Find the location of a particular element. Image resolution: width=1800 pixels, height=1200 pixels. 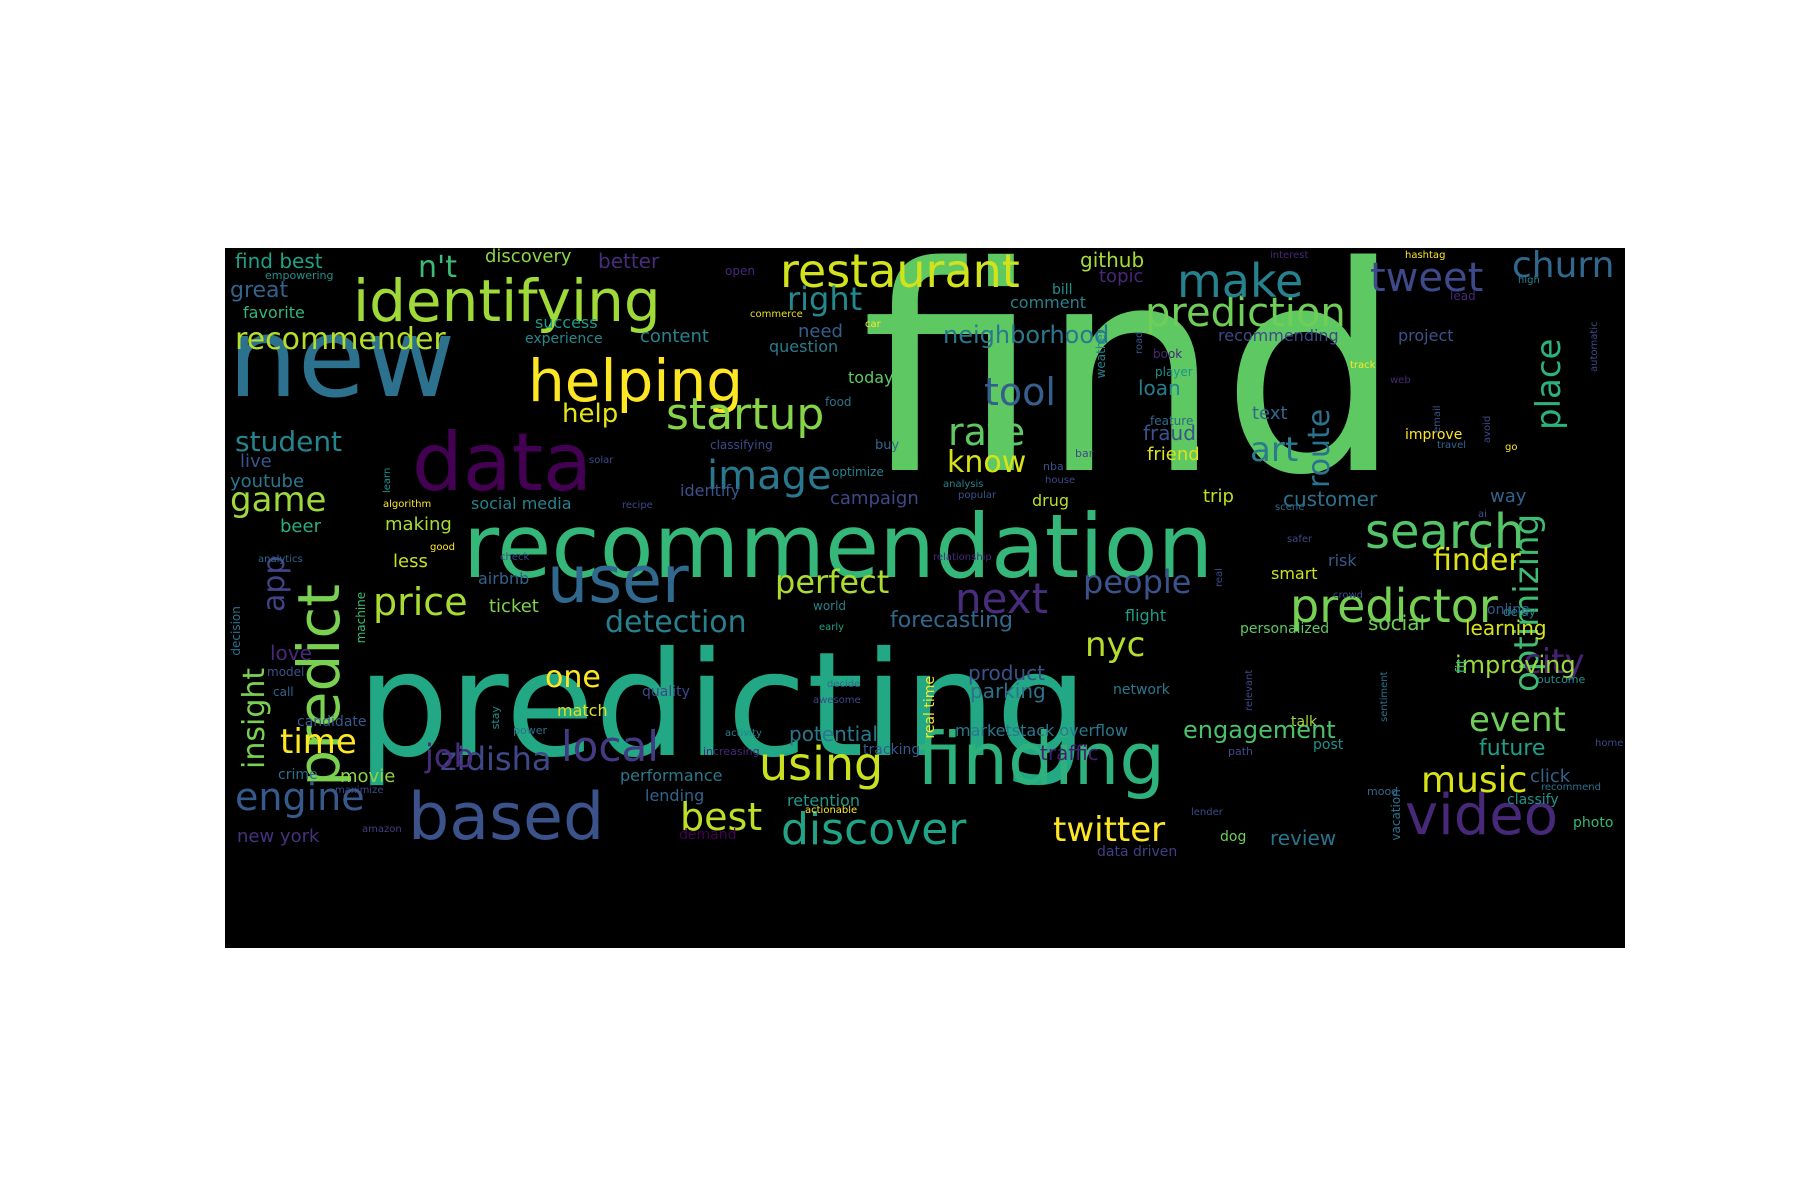

word-identifying: identifying is located at coordinates (507, 301).